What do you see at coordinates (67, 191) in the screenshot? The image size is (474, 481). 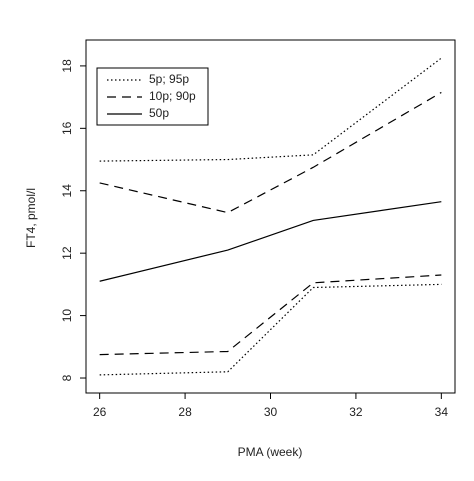 I see `y-tick-label: 14` at bounding box center [67, 191].